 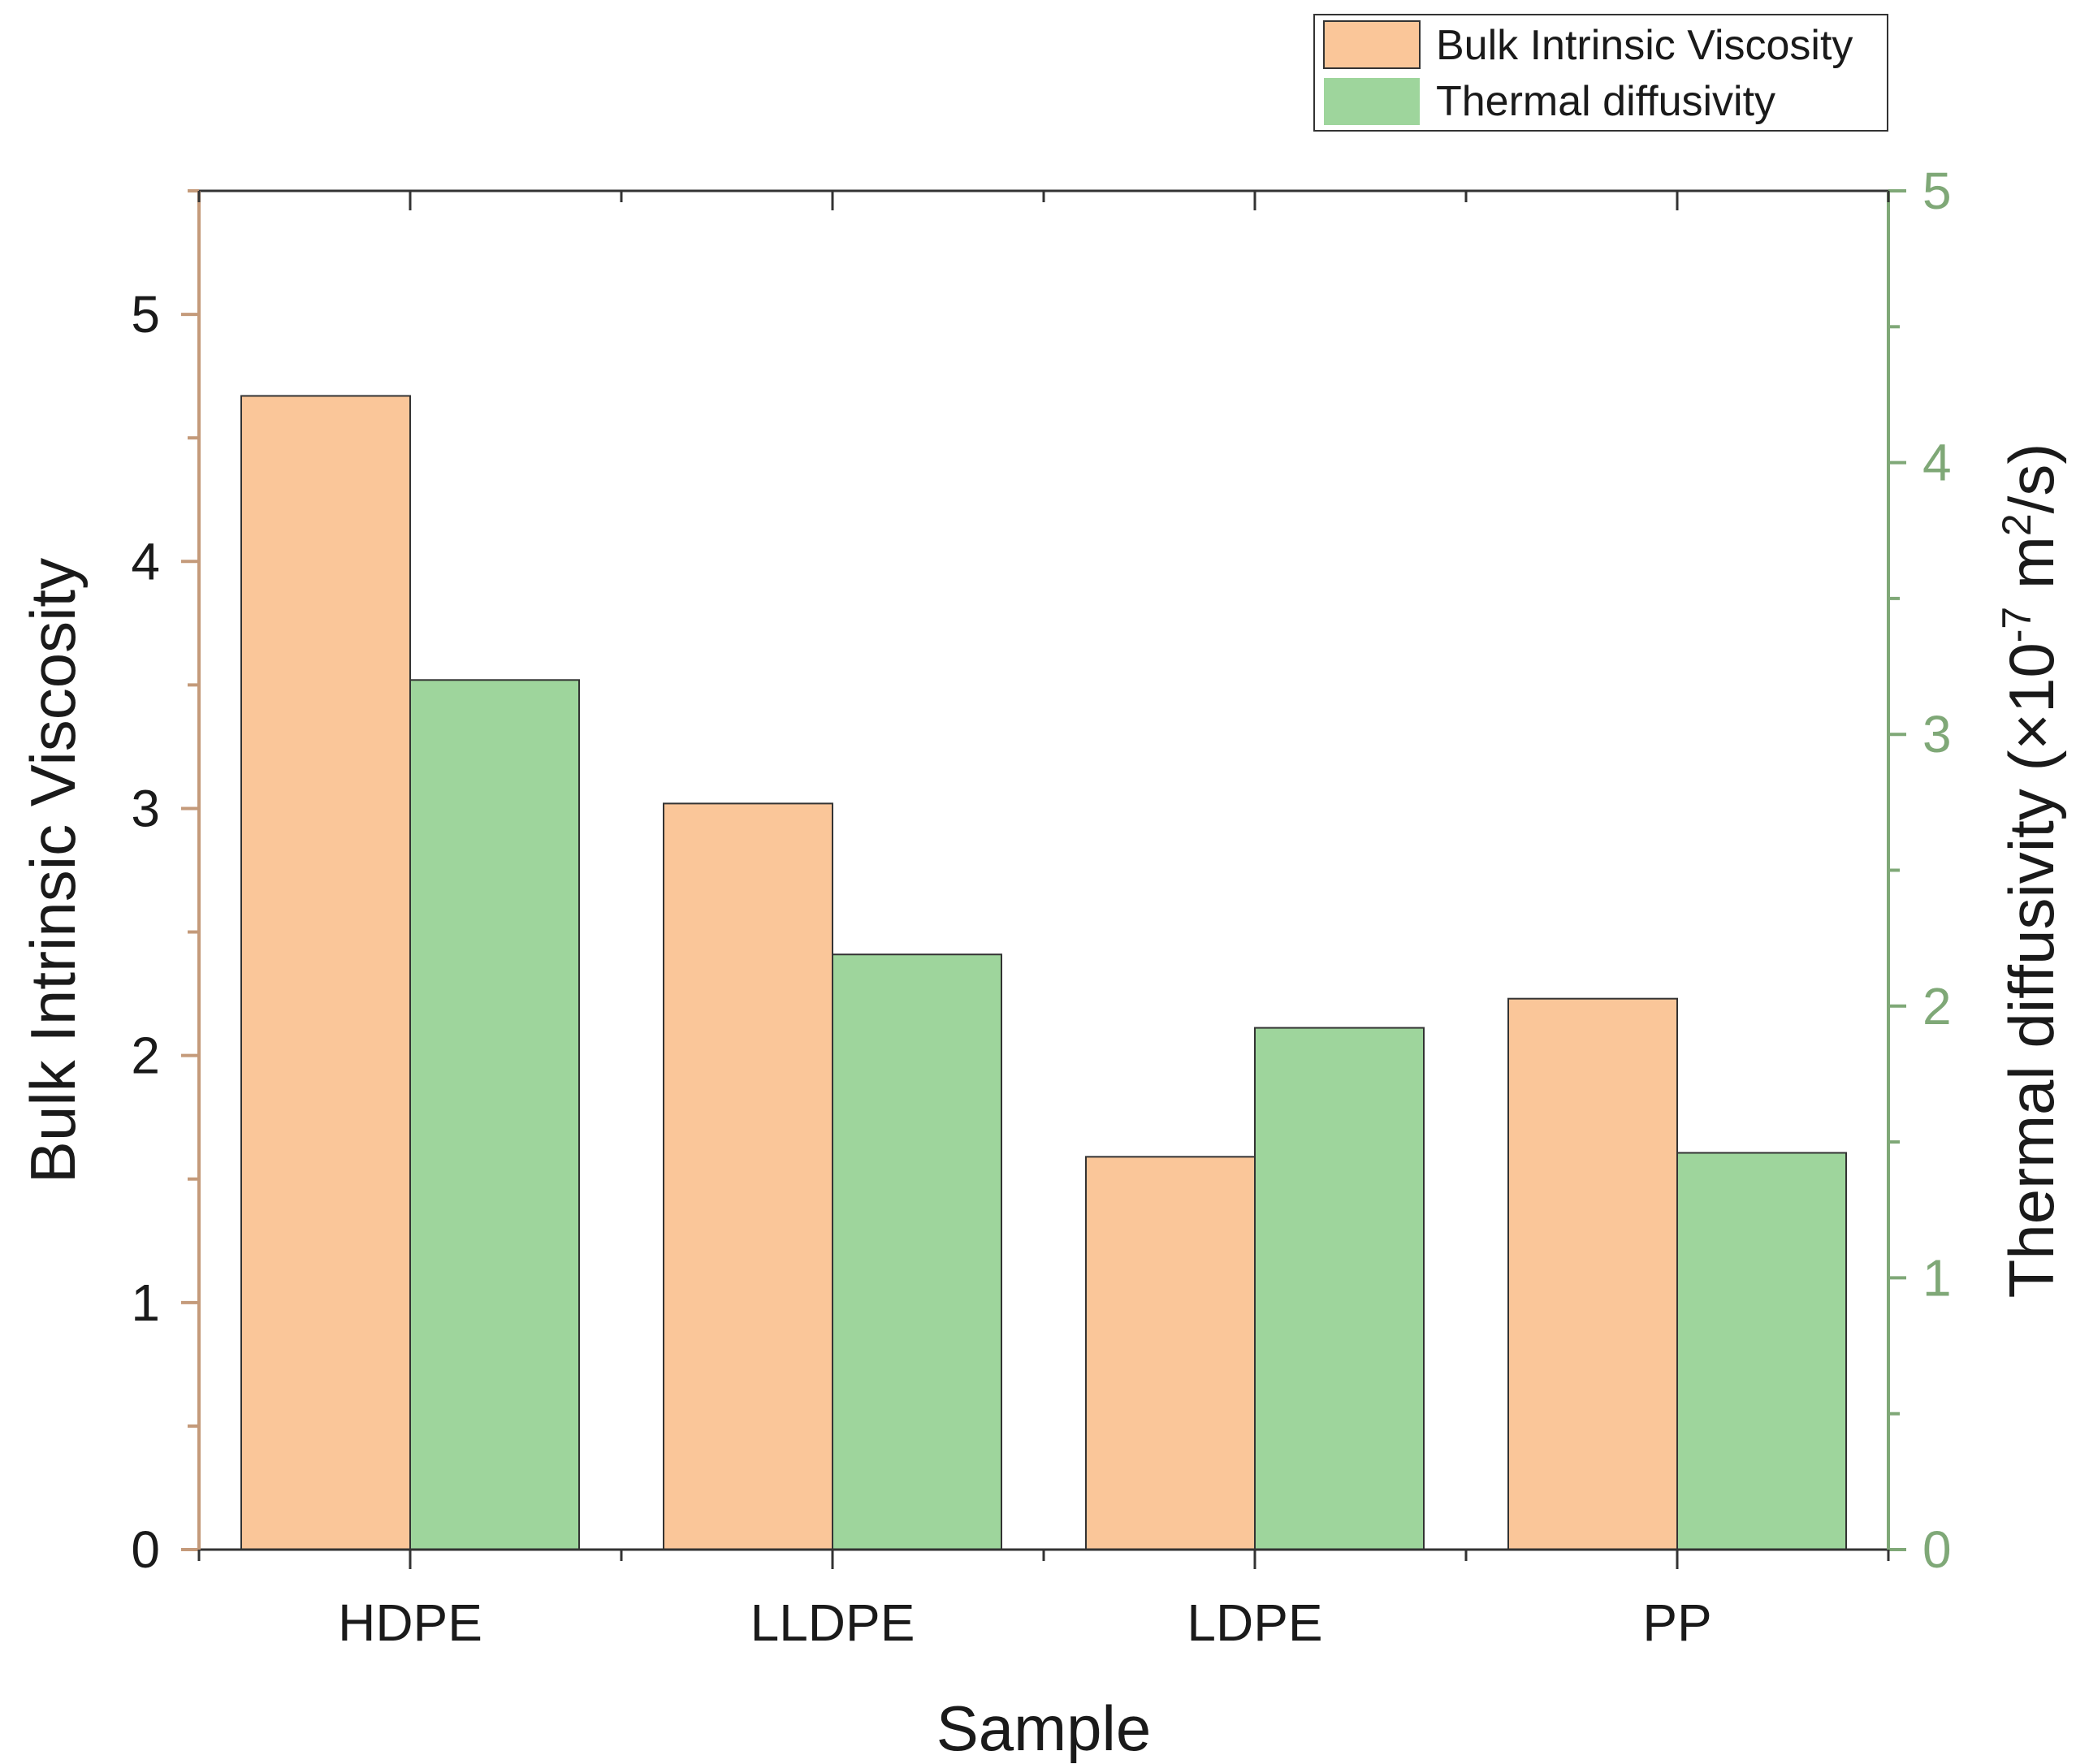 What do you see at coordinates (1937, 191) in the screenshot?
I see `right-tick-label: 5` at bounding box center [1937, 191].